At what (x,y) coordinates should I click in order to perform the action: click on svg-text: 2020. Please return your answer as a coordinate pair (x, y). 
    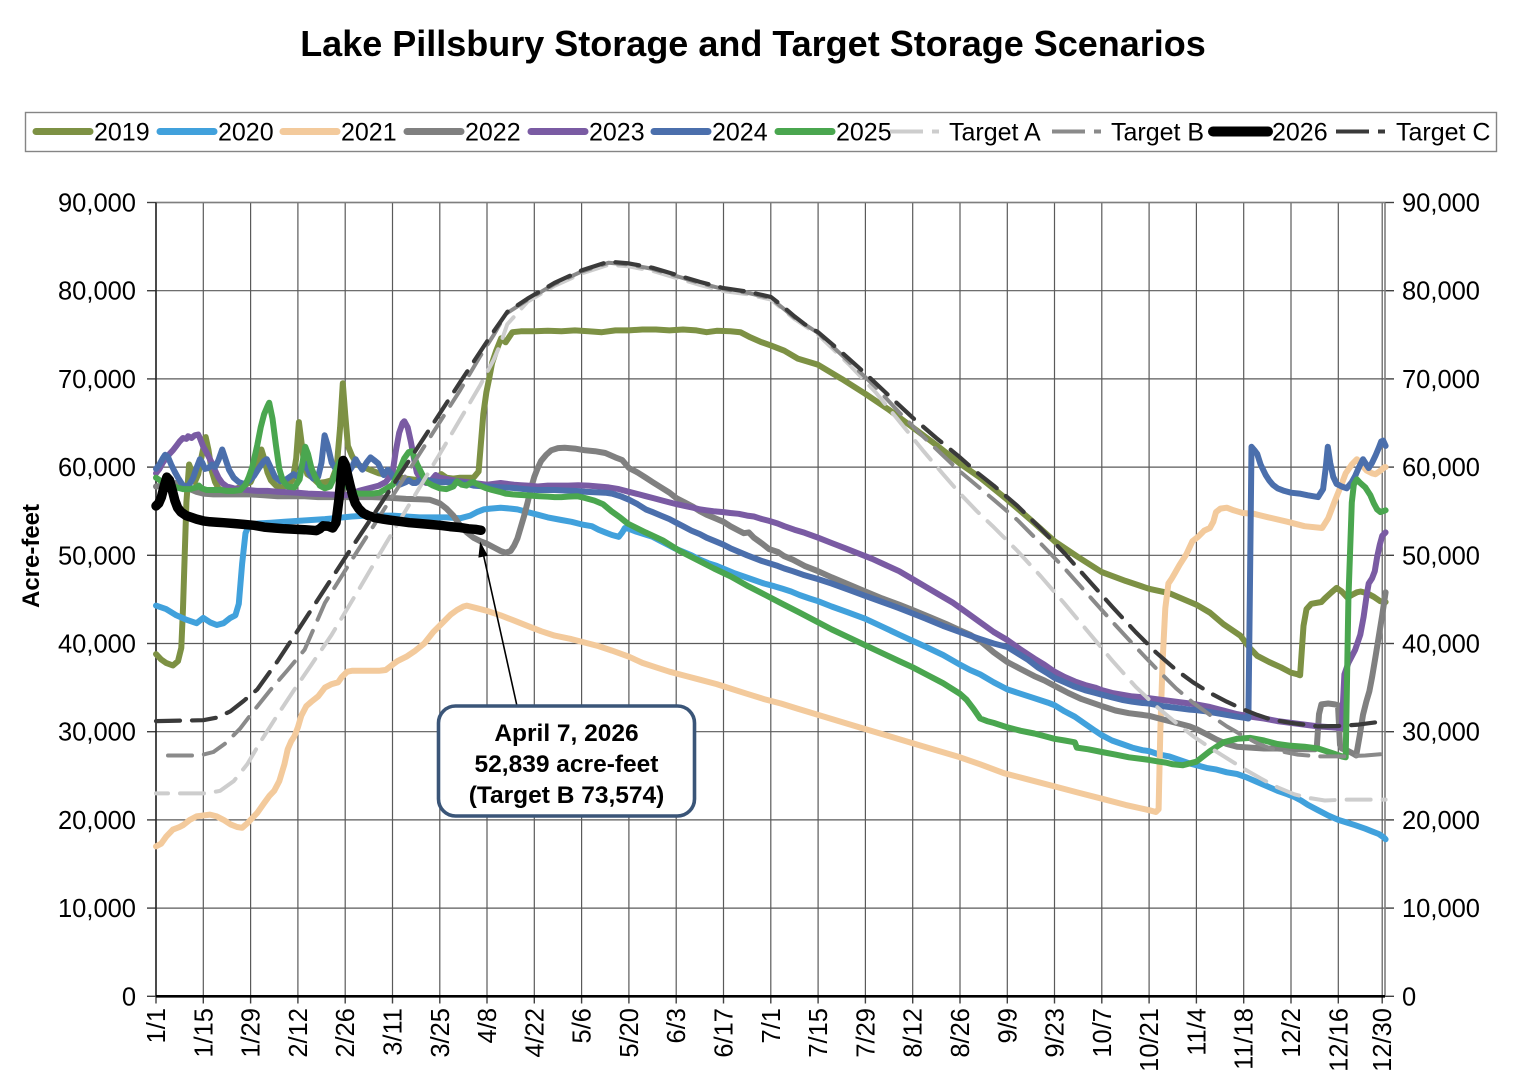
    Looking at the image, I should click on (246, 133).